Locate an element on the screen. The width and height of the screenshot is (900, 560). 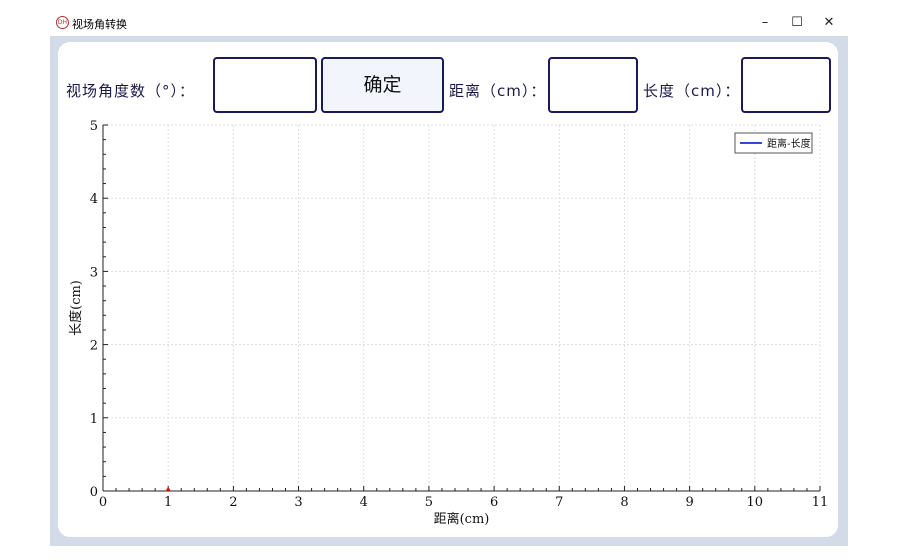
x-tick-label: 11 is located at coordinates (820, 502).